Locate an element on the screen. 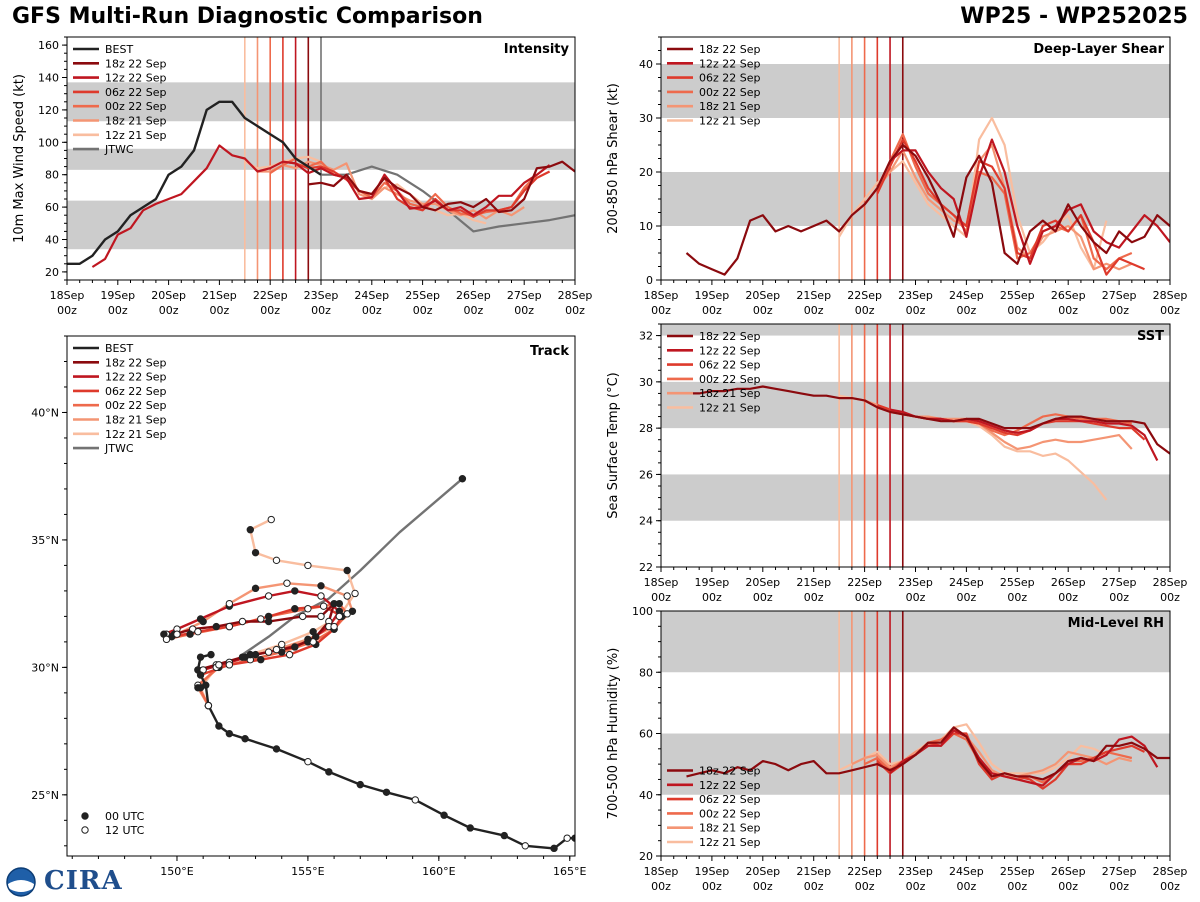 The width and height of the screenshot is (1200, 902). legend-label: 18z 21 Sep is located at coordinates (136, 121).